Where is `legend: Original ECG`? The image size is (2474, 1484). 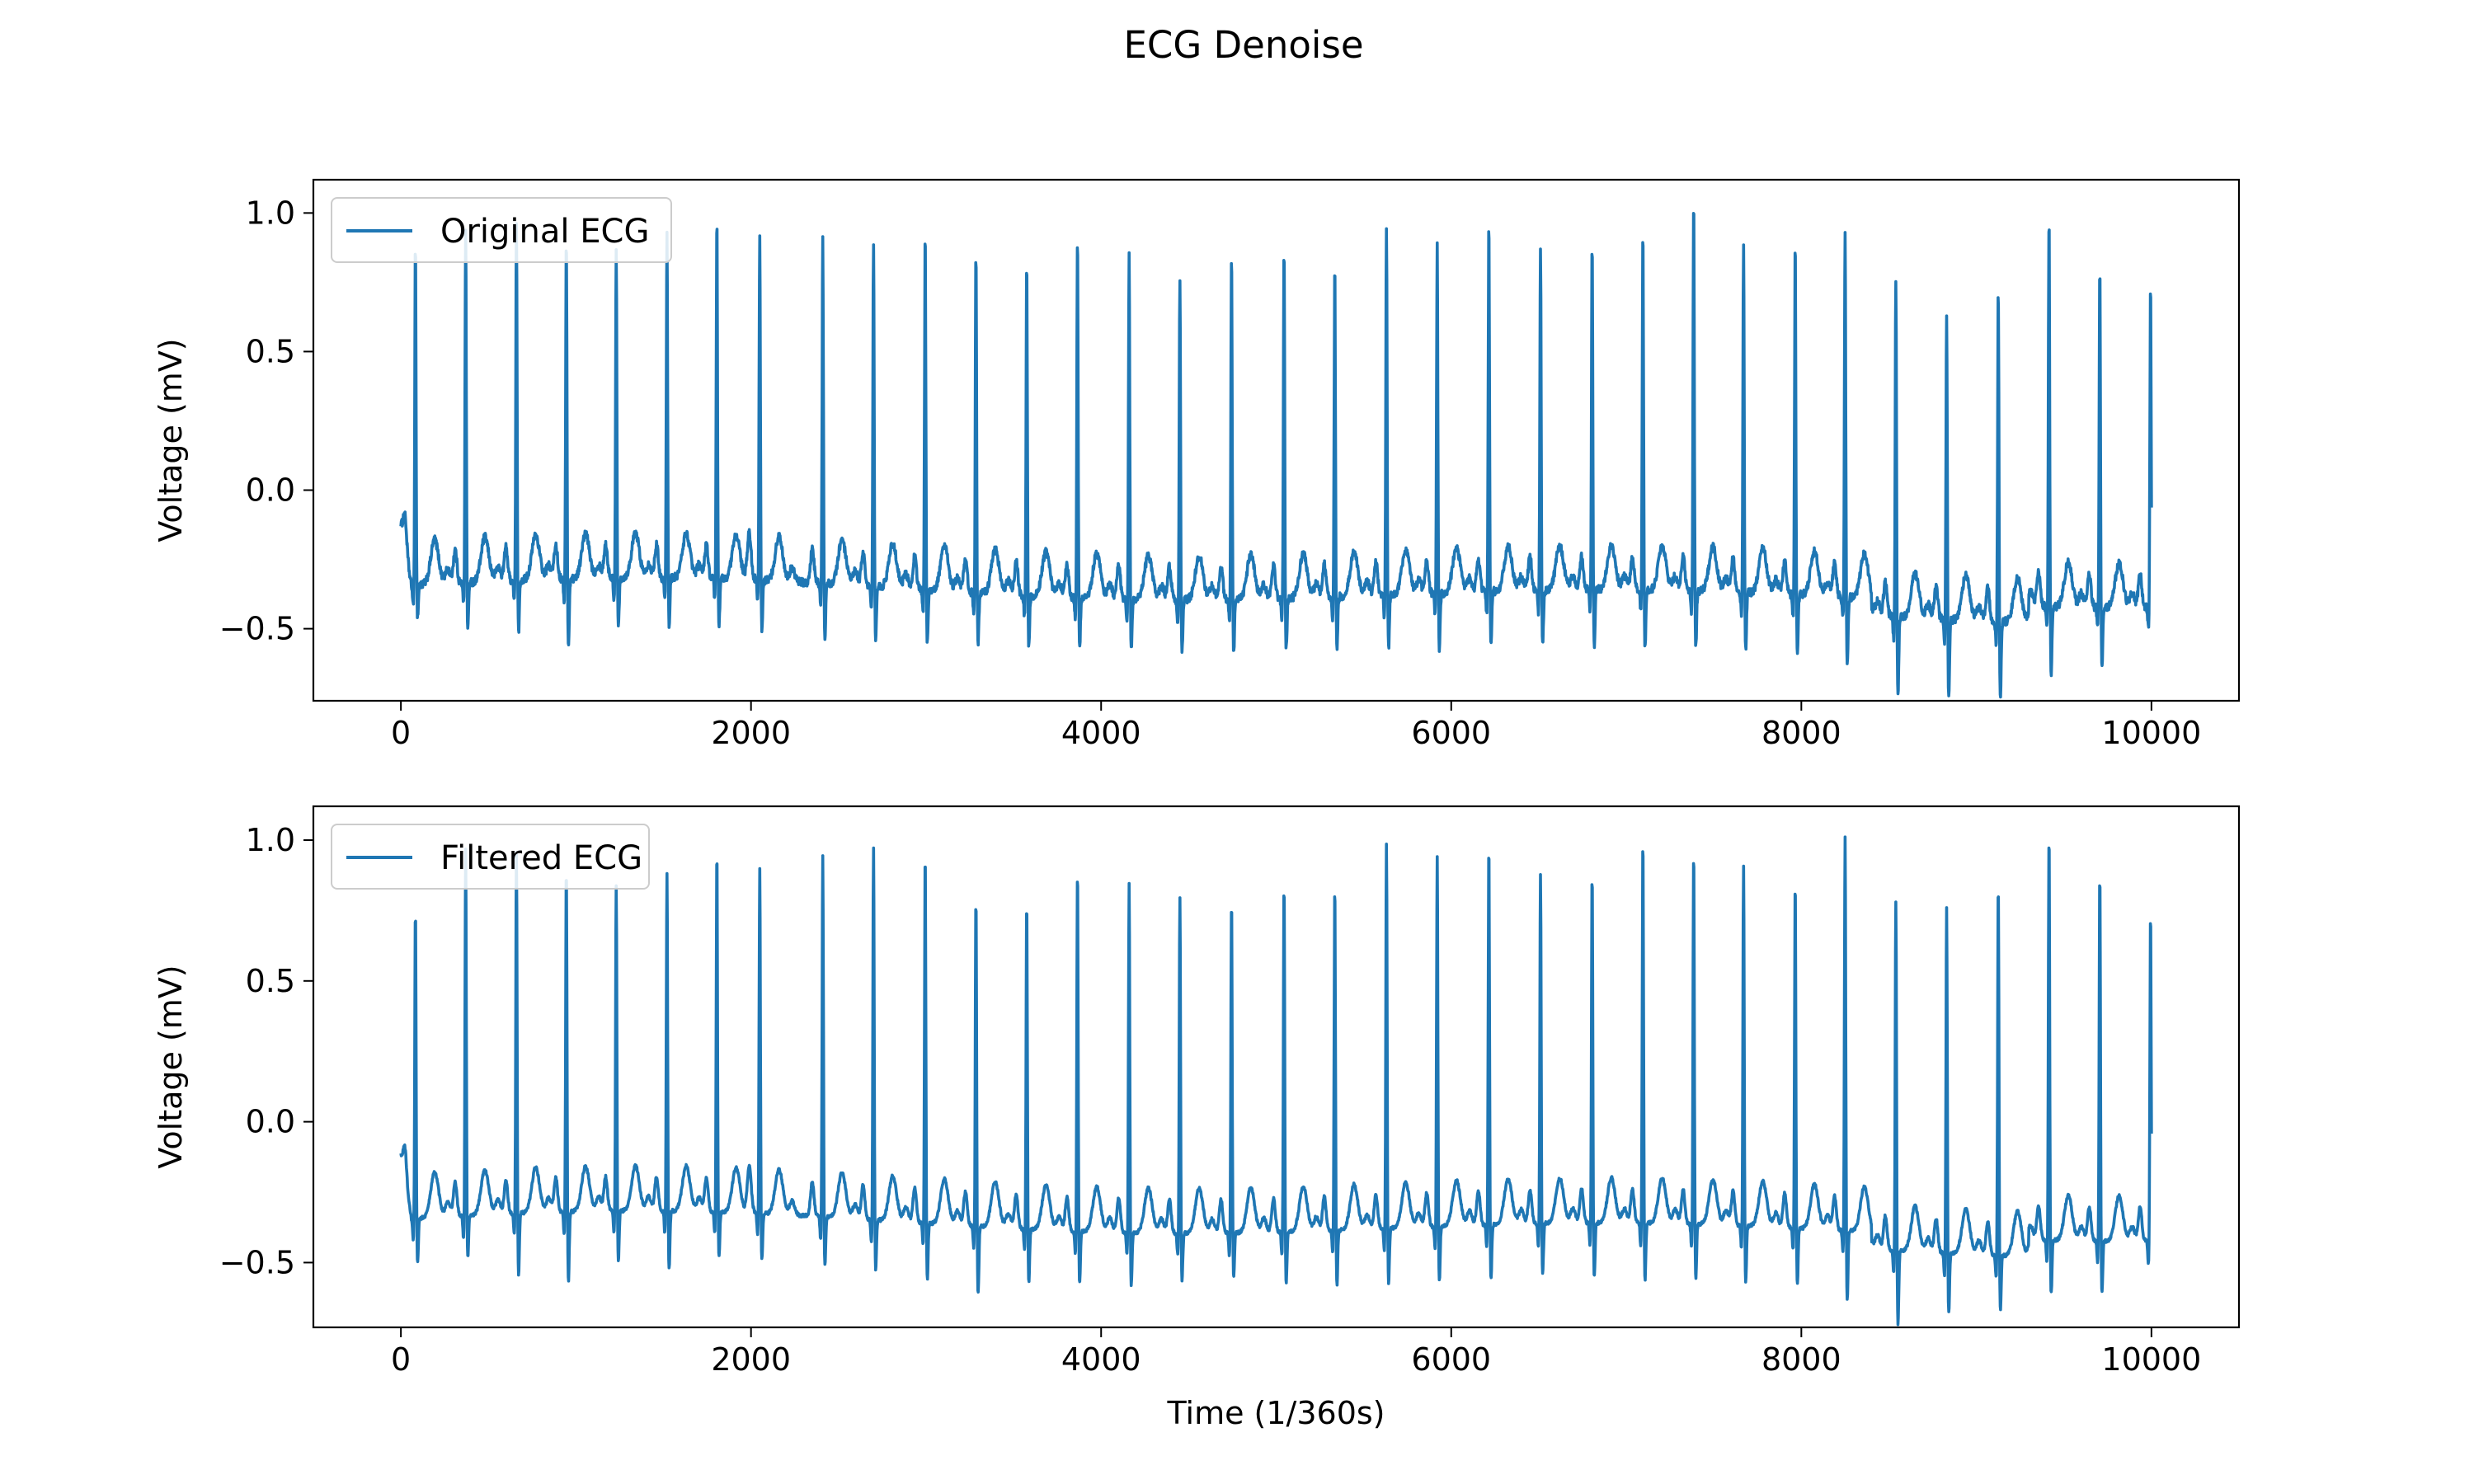 legend: Original ECG is located at coordinates (501, 230).